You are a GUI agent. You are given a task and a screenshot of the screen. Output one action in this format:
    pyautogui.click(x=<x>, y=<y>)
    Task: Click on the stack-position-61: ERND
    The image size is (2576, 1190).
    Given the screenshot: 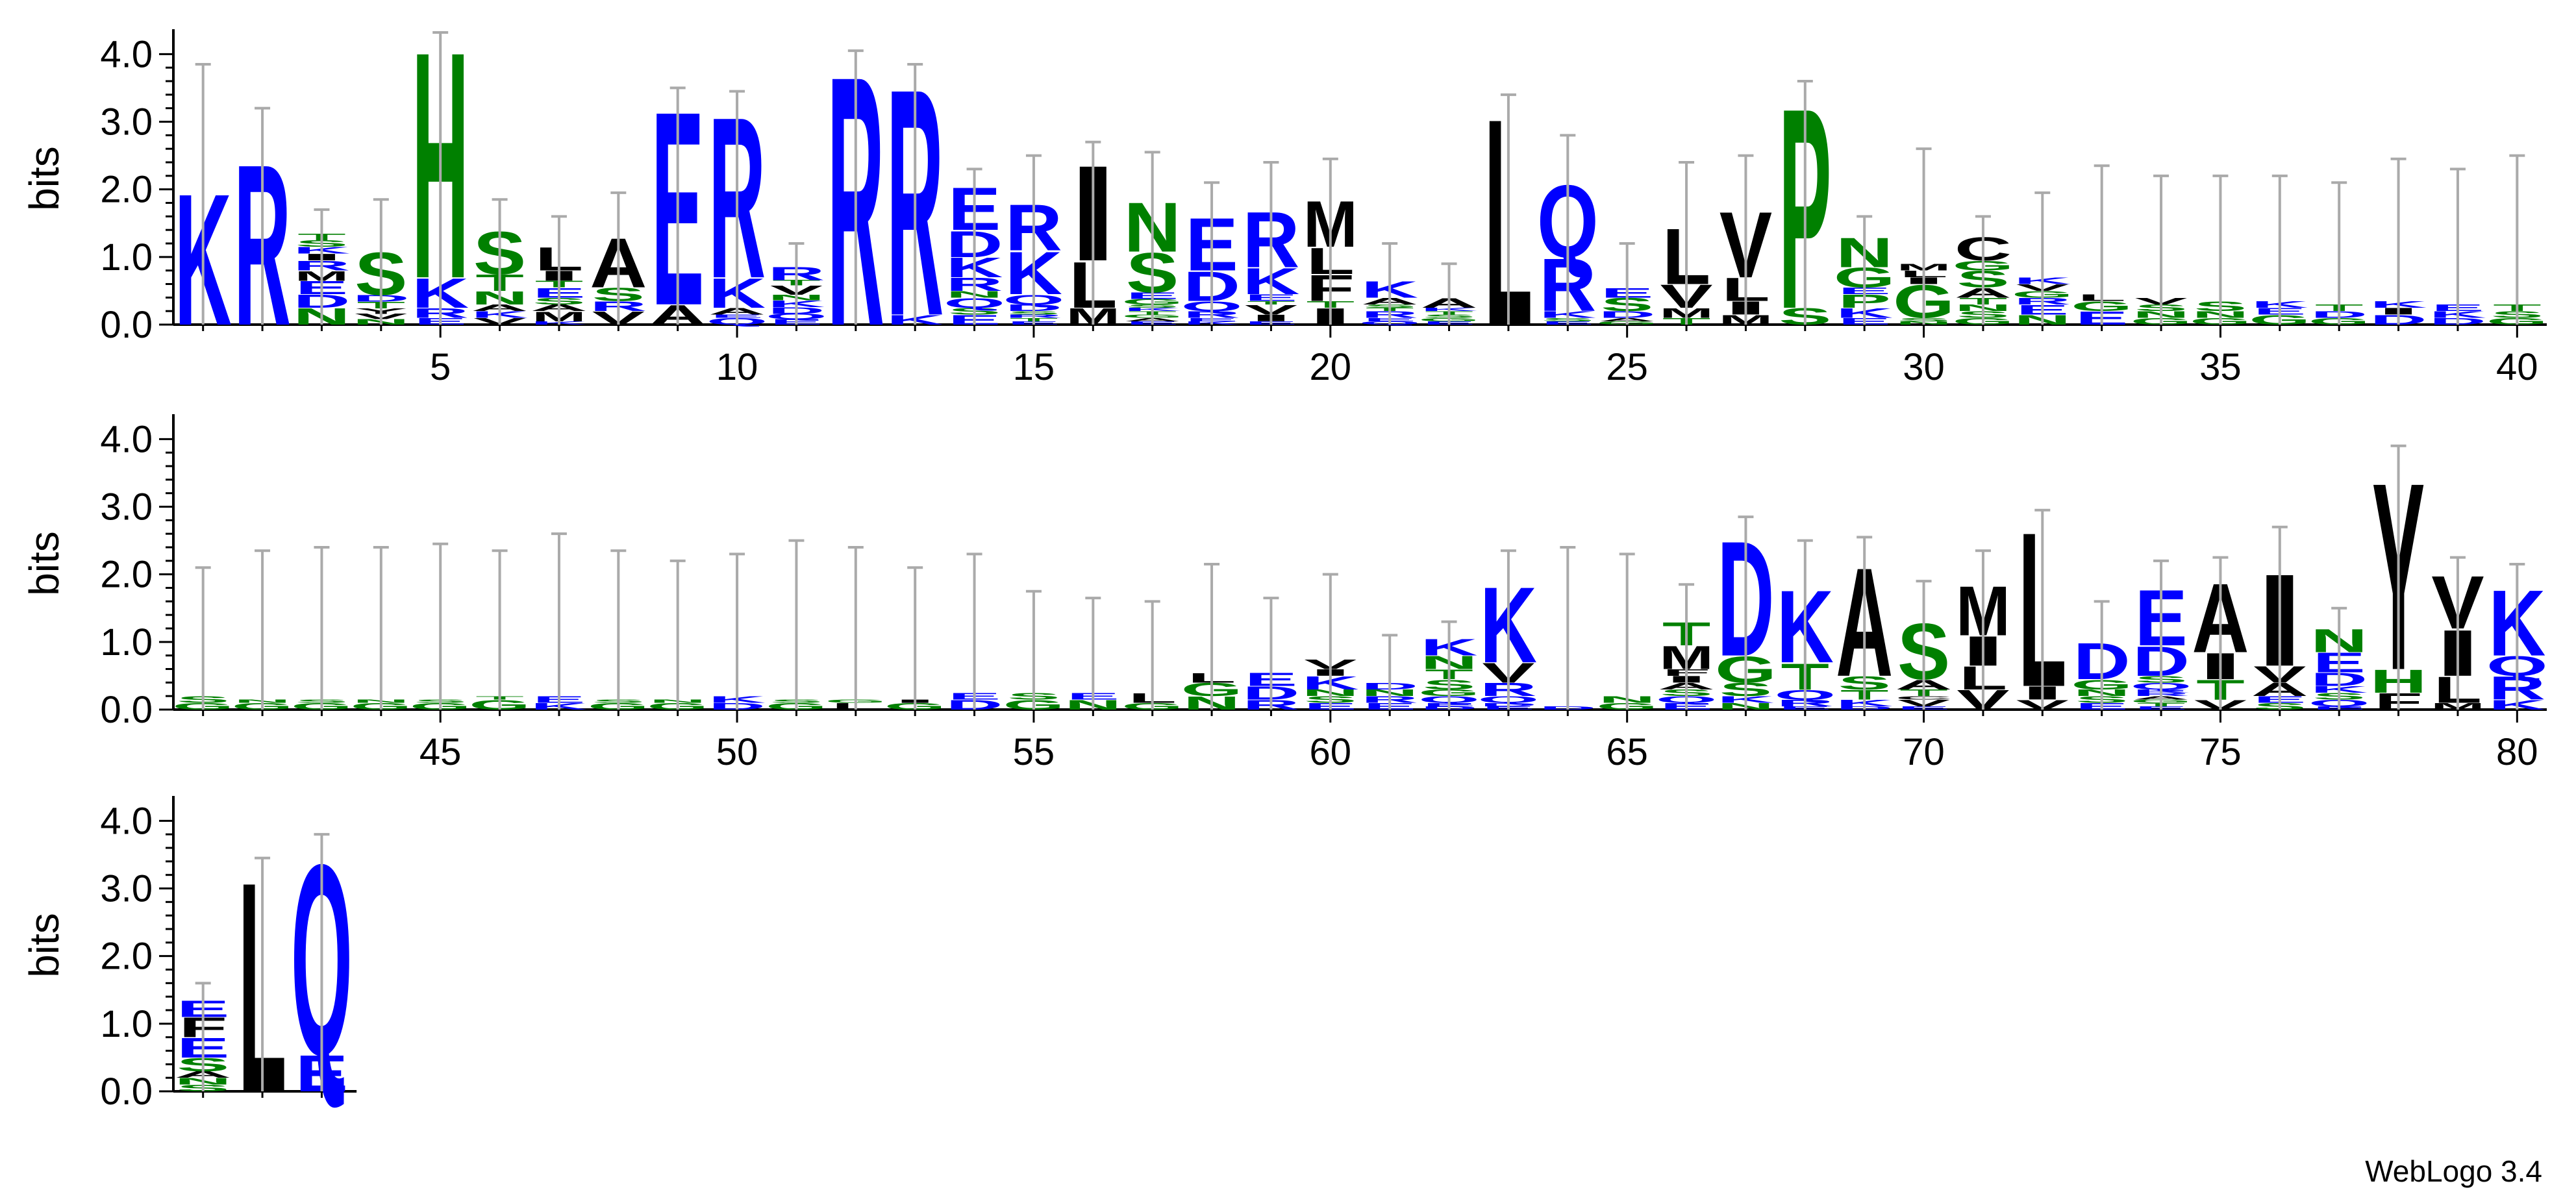 What is the action you would take?
    pyautogui.click(x=1389, y=673)
    